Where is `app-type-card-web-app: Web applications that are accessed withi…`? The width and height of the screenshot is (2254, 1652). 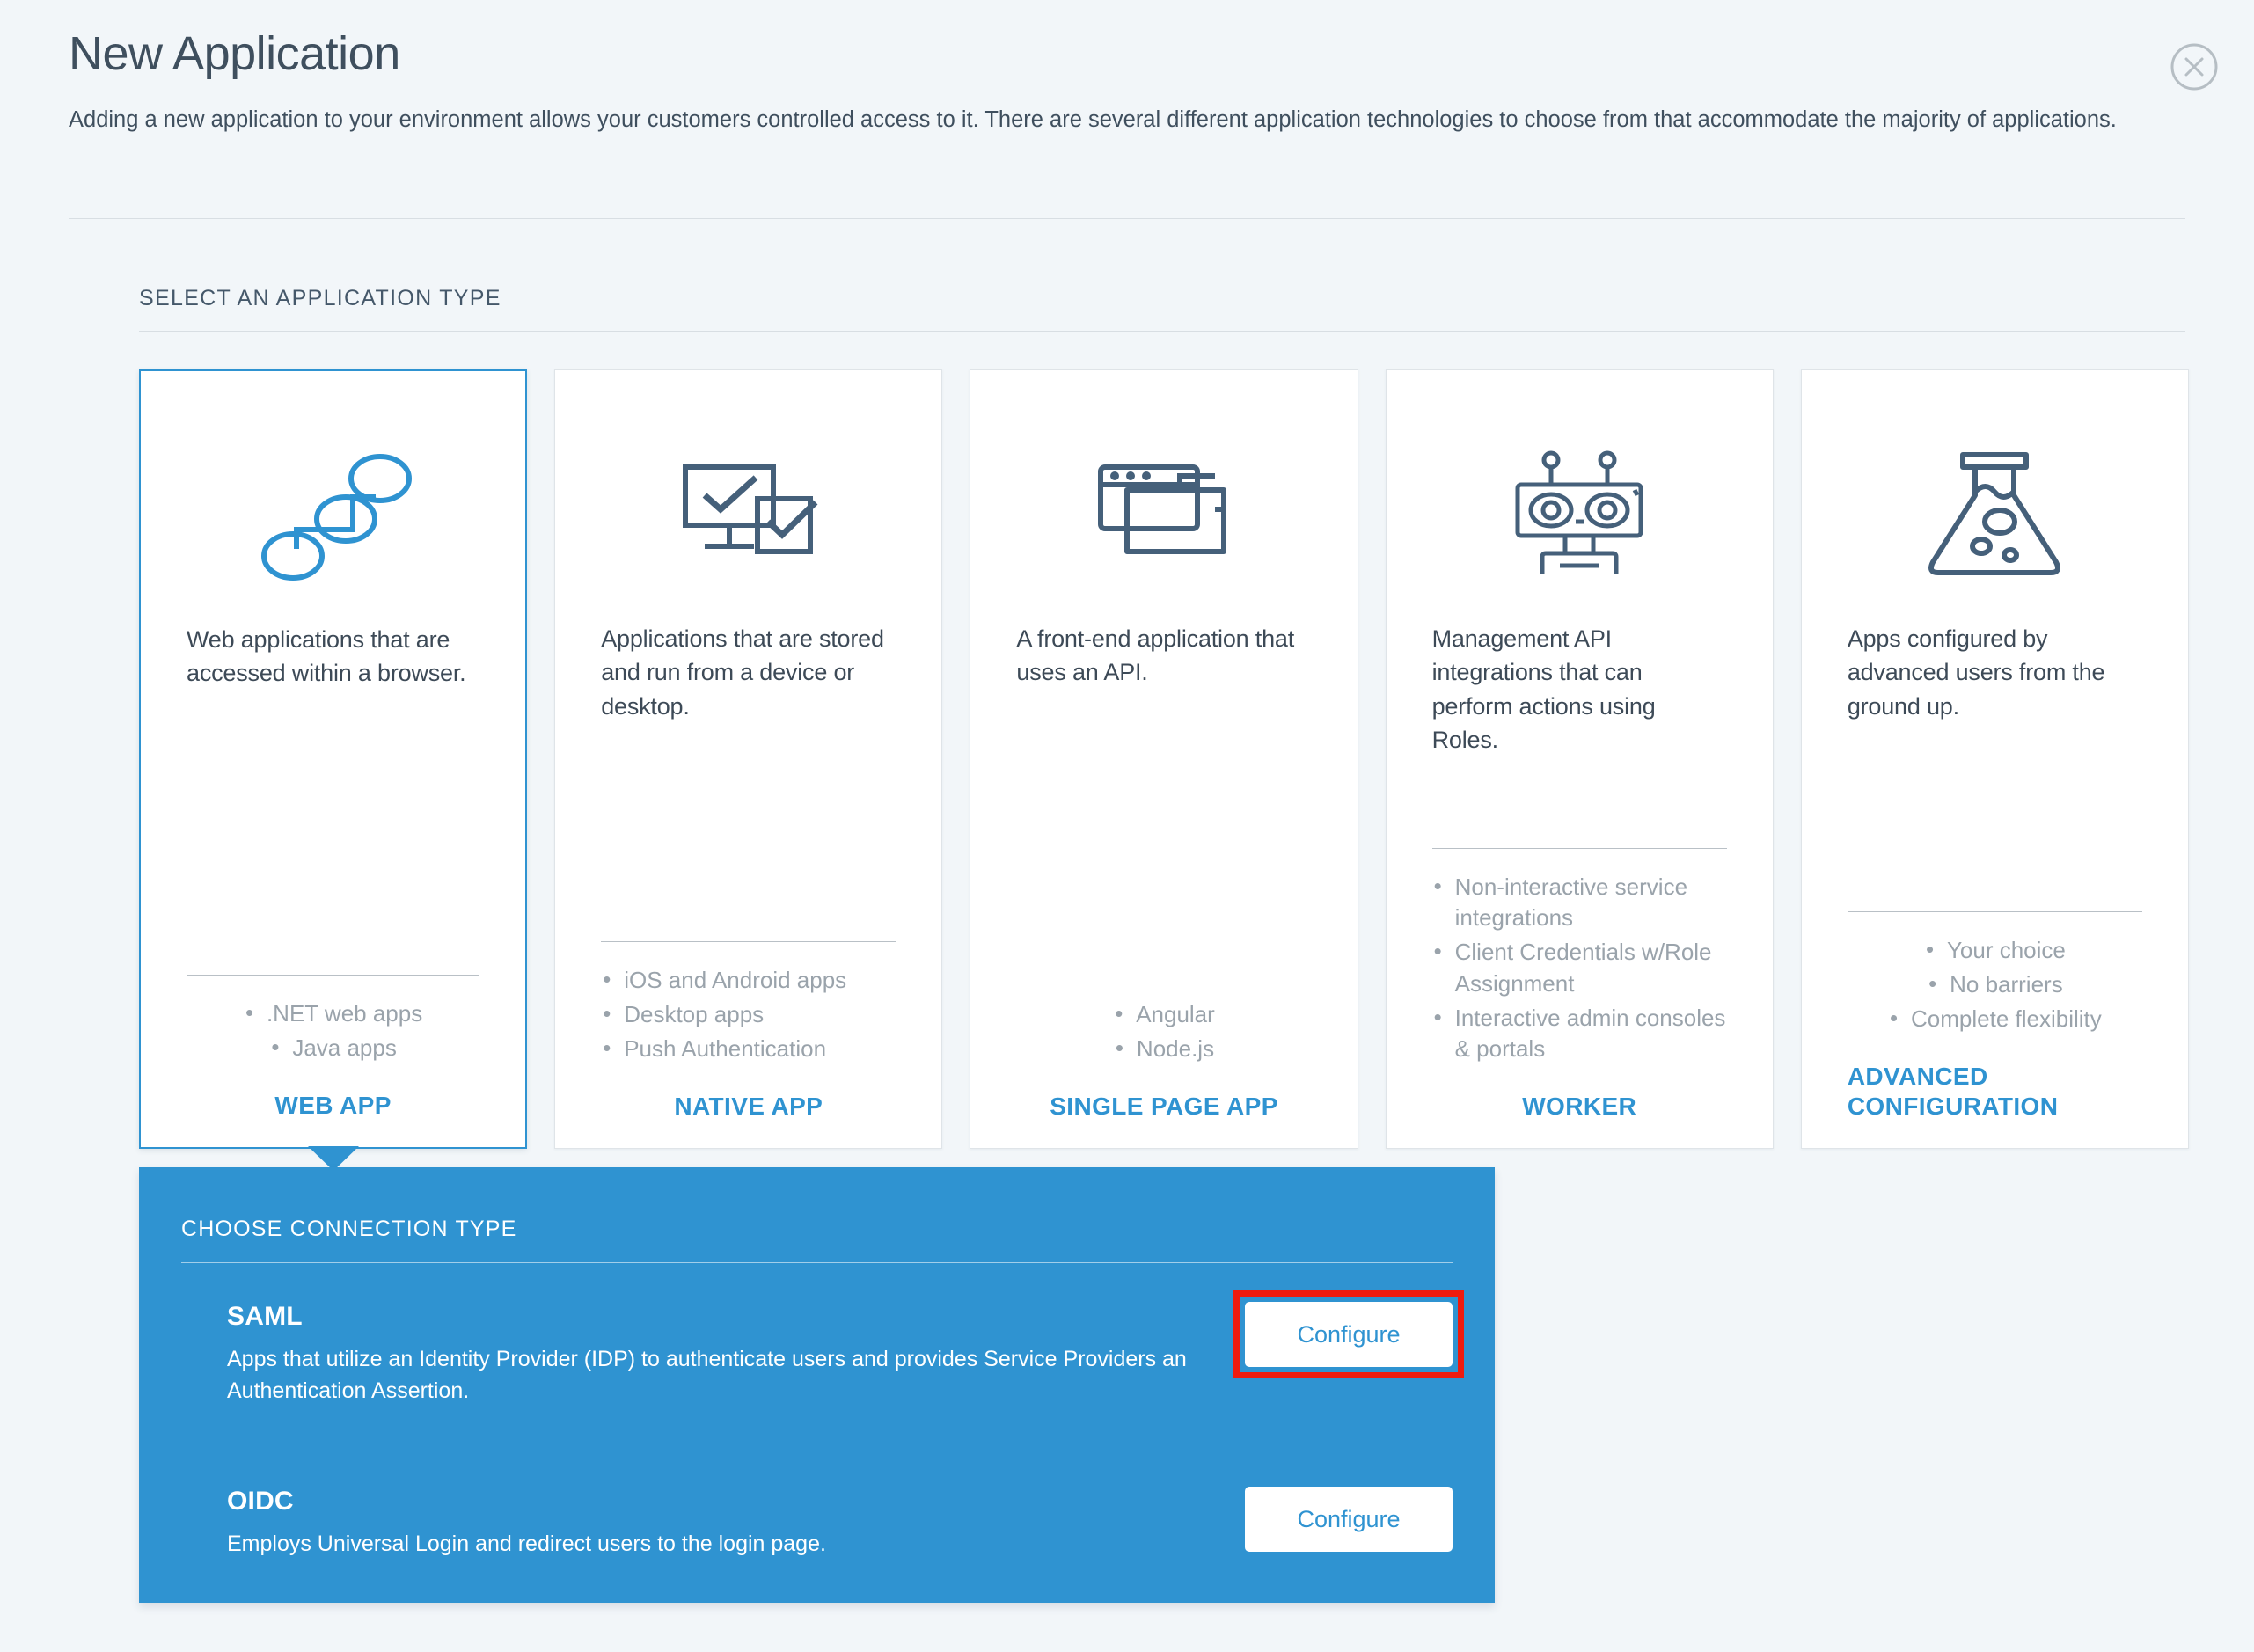
app-type-card-web-app: Web applications that are accessed withi… is located at coordinates (333, 770).